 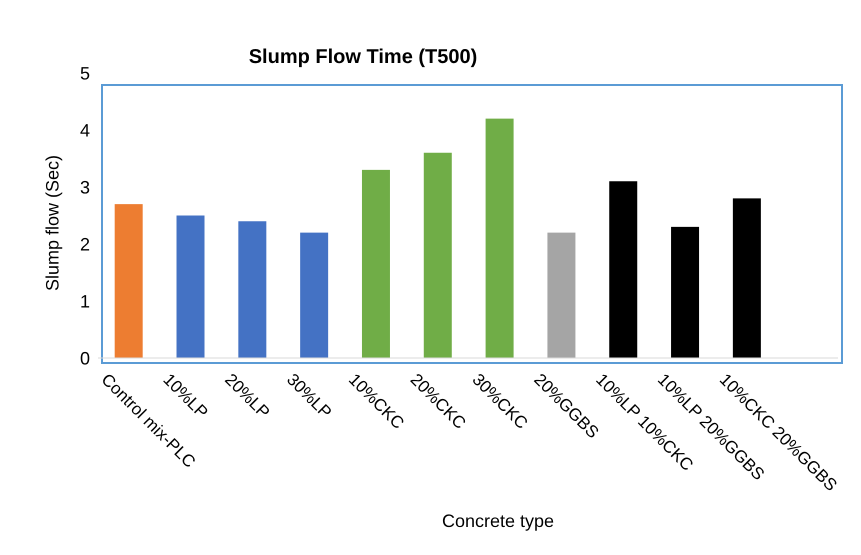 I want to click on x-axis-title: Concrete type, so click(x=498, y=521).